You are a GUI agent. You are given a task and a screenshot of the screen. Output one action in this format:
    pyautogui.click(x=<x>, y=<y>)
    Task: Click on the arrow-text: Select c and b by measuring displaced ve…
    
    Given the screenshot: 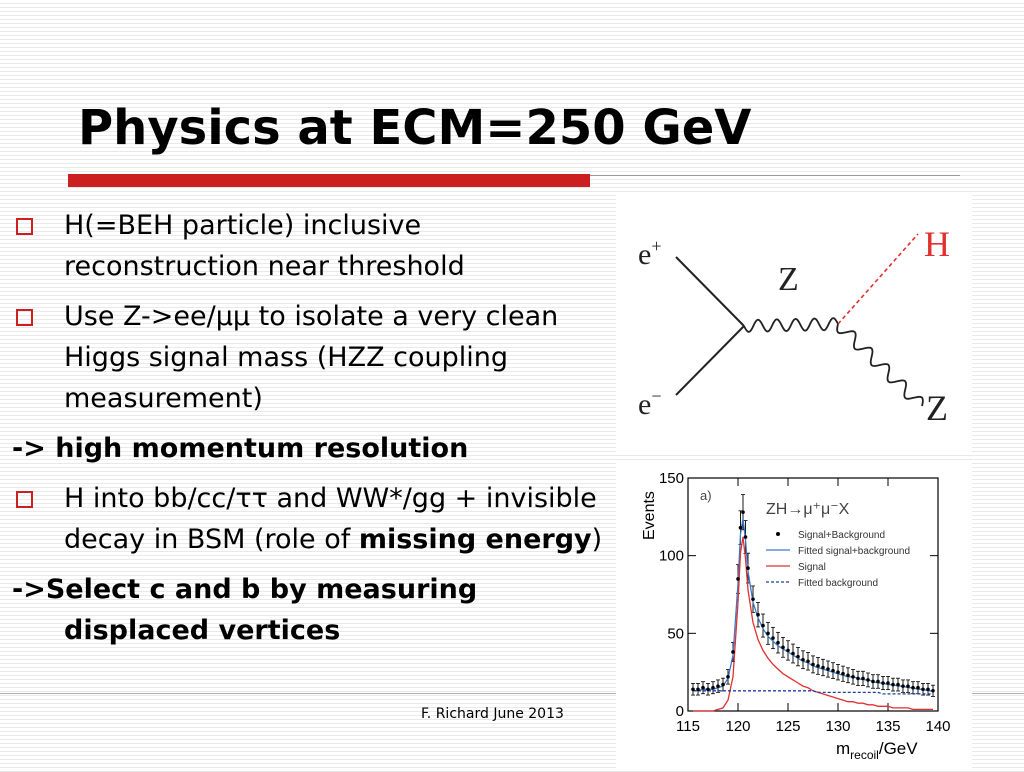 What is the action you would take?
    pyautogui.click(x=261, y=610)
    